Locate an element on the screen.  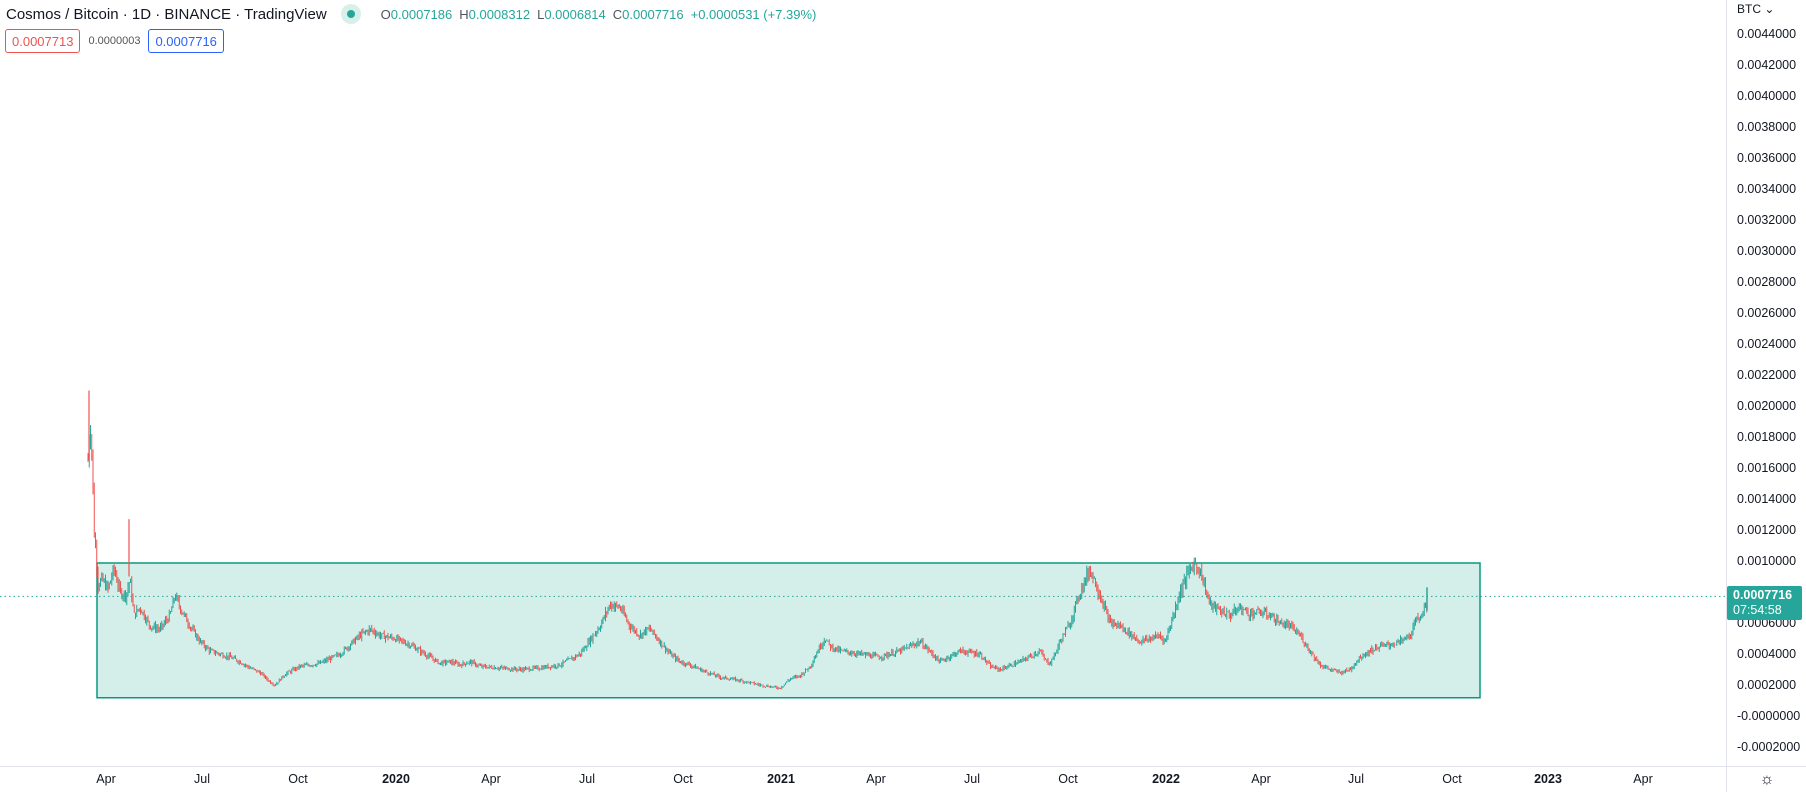
price-tick-label: 0.0010000 is located at coordinates (1767, 561).